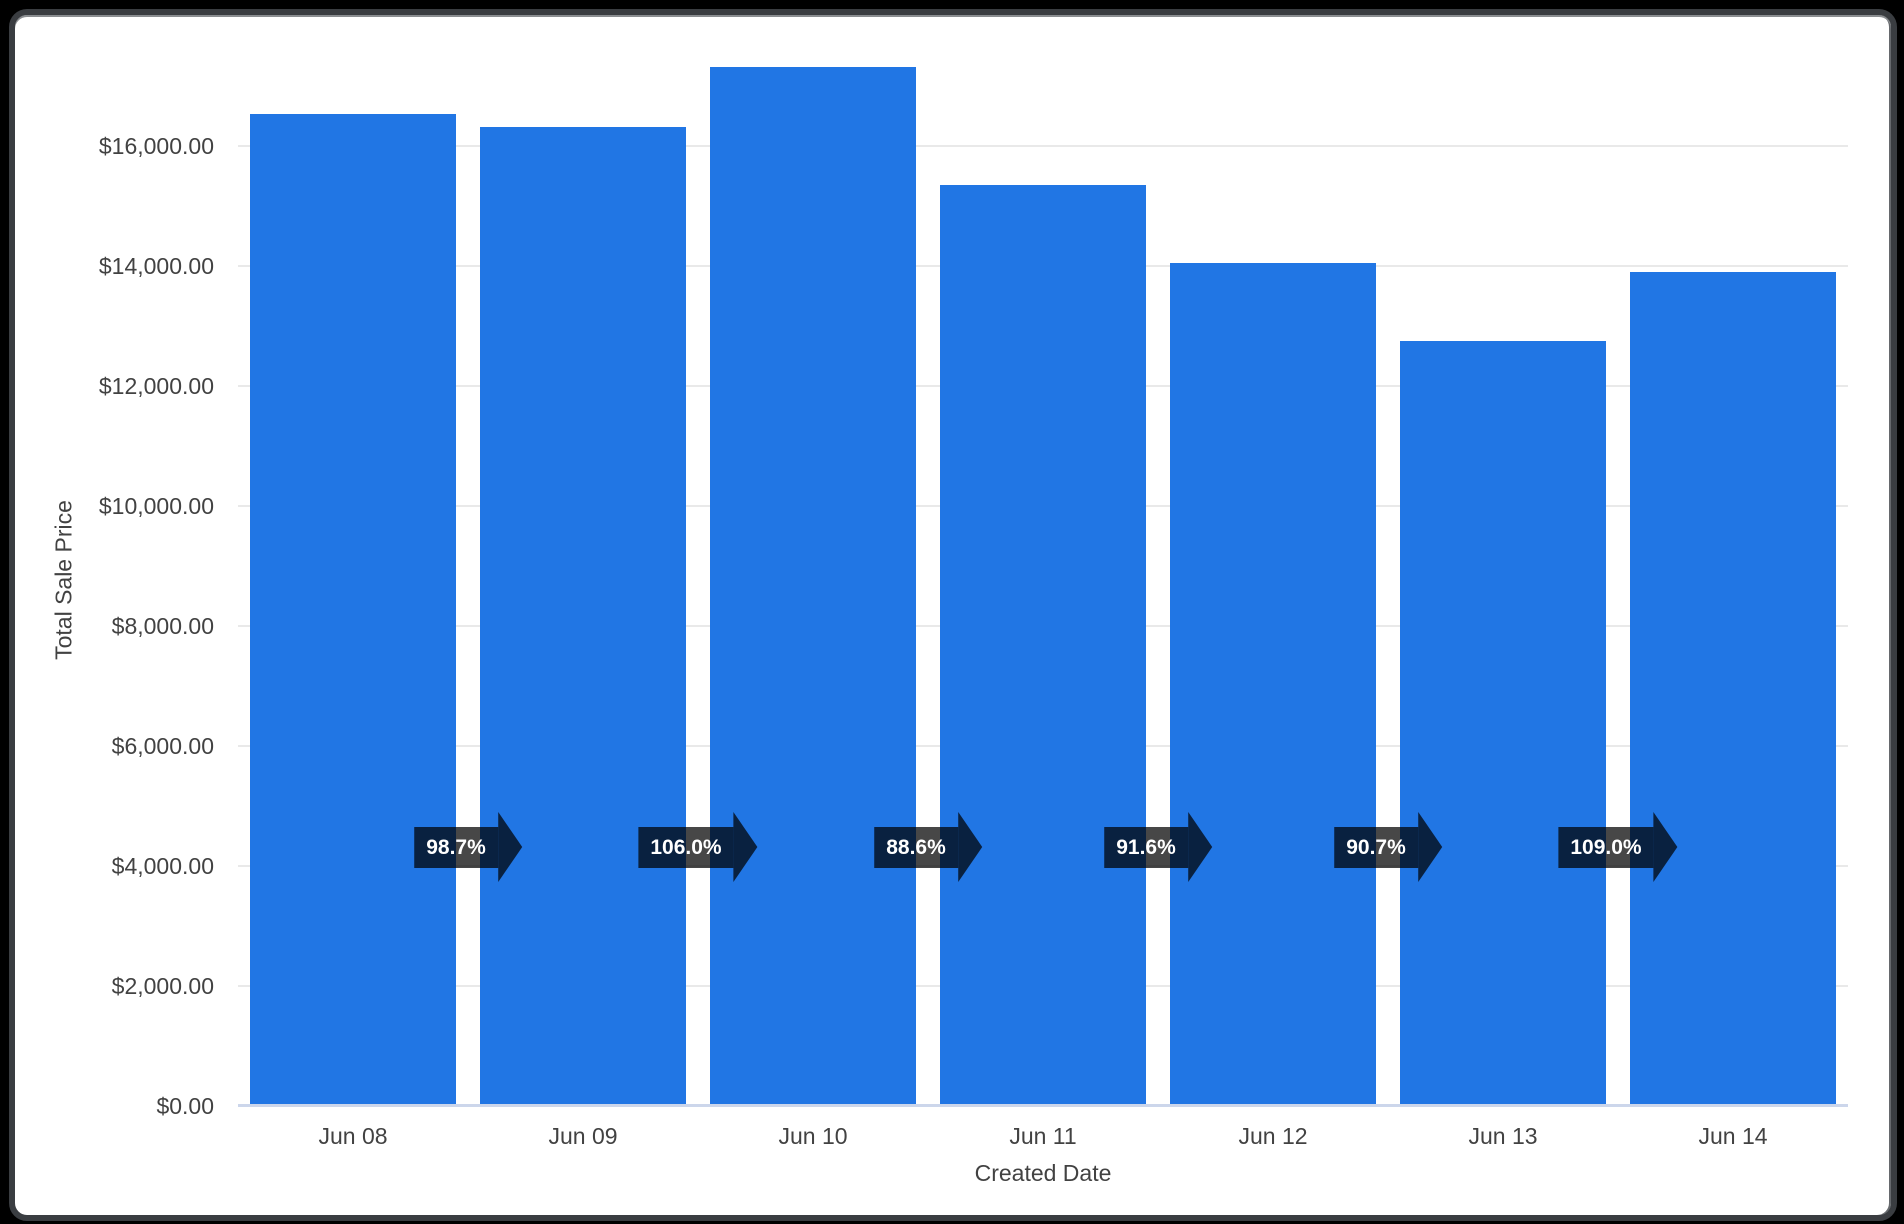 Image resolution: width=1904 pixels, height=1224 pixels. I want to click on x-axis-title: Created Date, so click(1043, 1173).